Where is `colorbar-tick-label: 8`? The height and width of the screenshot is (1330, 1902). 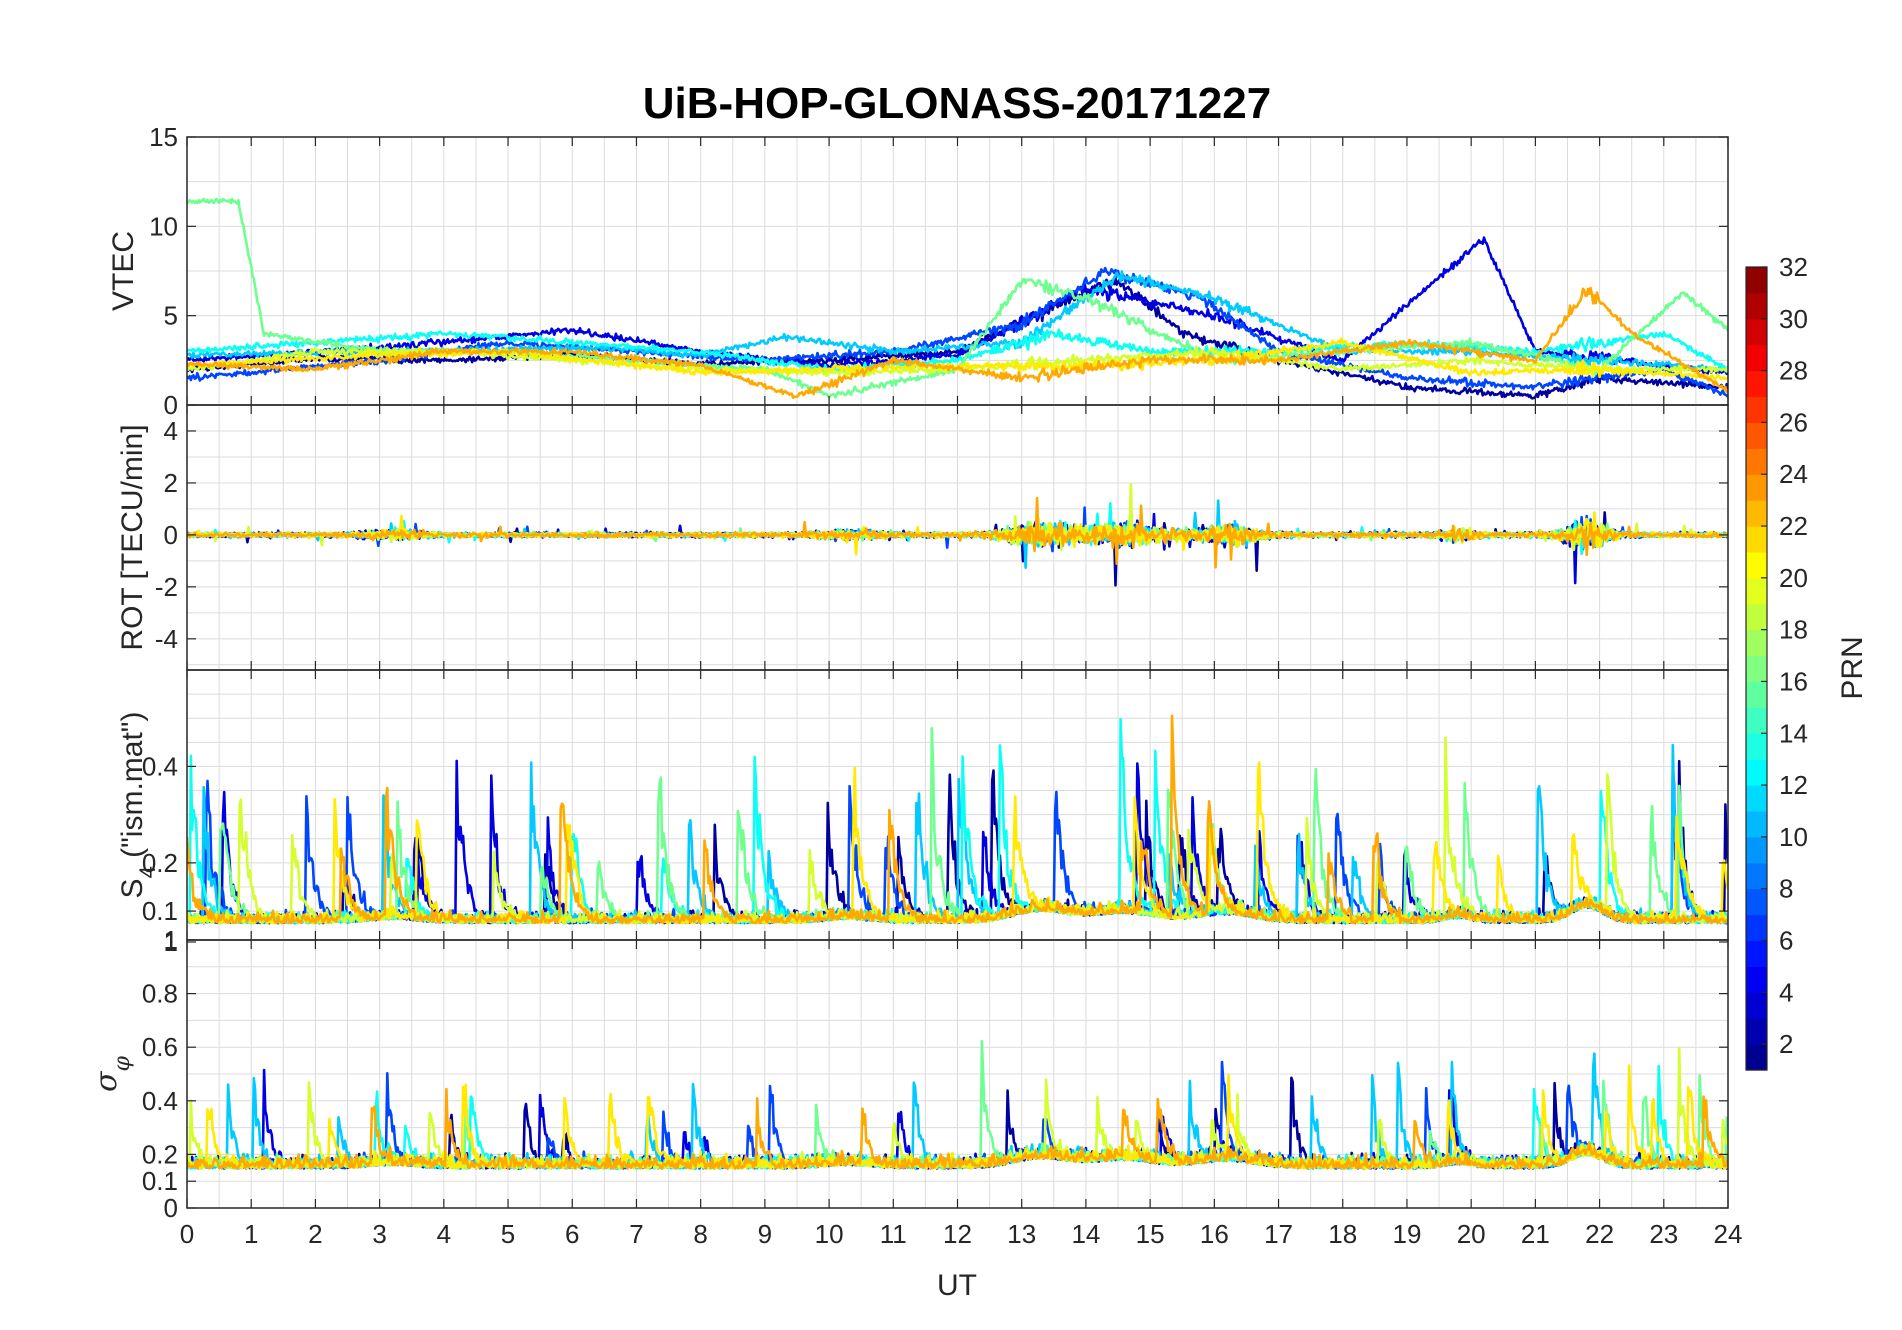 colorbar-tick-label: 8 is located at coordinates (1786, 889).